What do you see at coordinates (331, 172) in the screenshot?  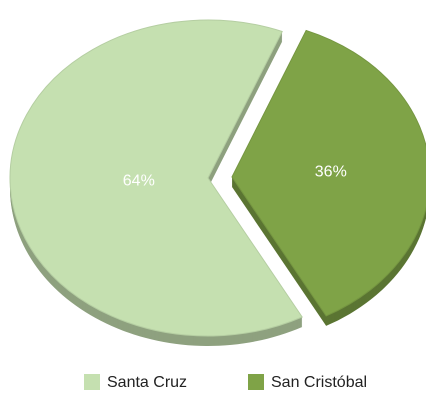 I see `data-label: 36%` at bounding box center [331, 172].